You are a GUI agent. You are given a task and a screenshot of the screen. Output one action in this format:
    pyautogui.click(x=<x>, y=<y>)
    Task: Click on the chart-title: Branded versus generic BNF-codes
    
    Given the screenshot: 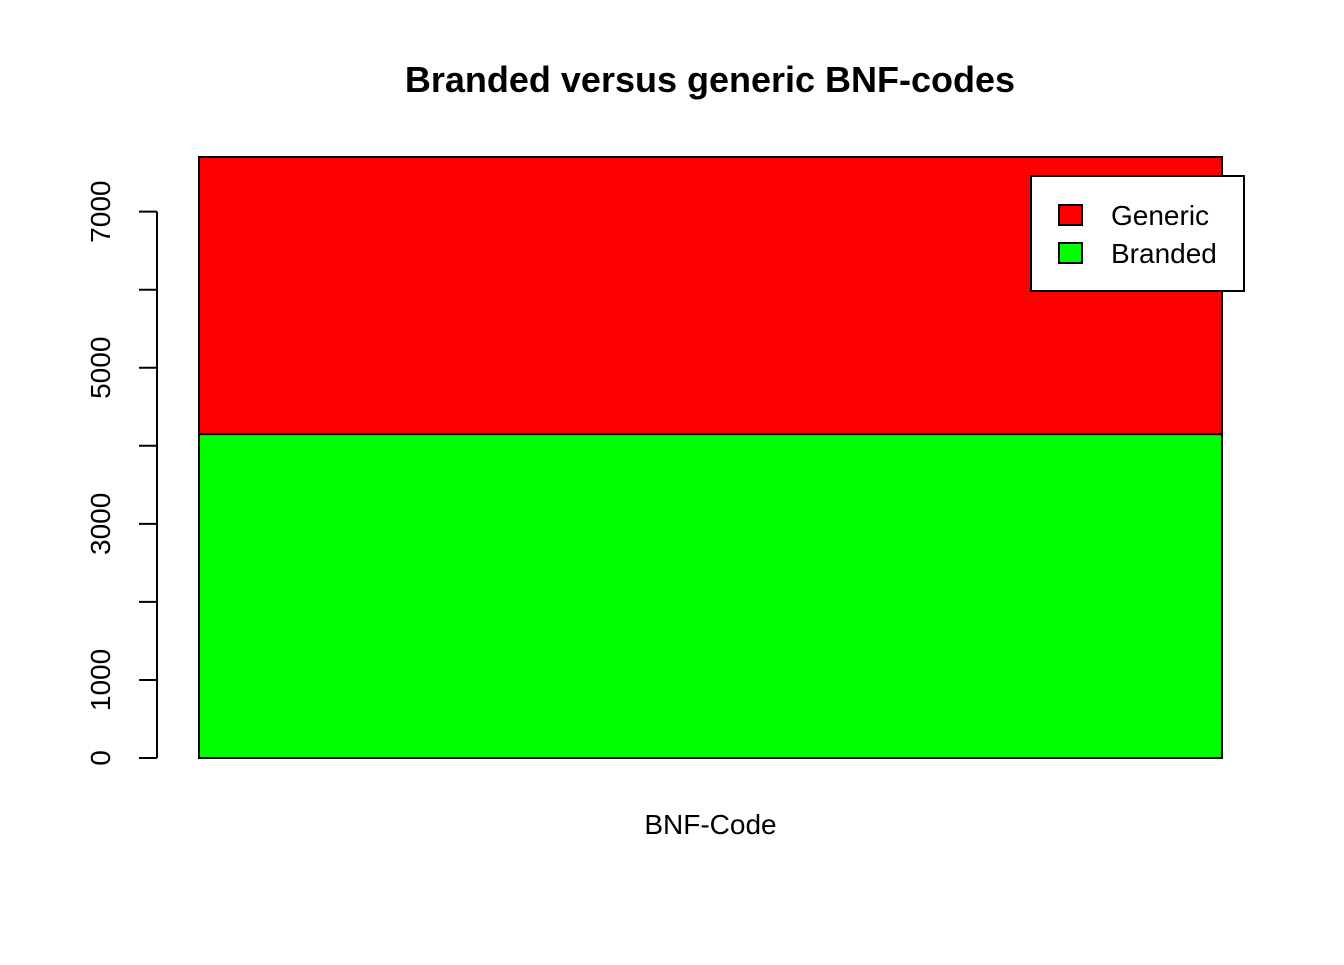 What is the action you would take?
    pyautogui.click(x=710, y=79)
    